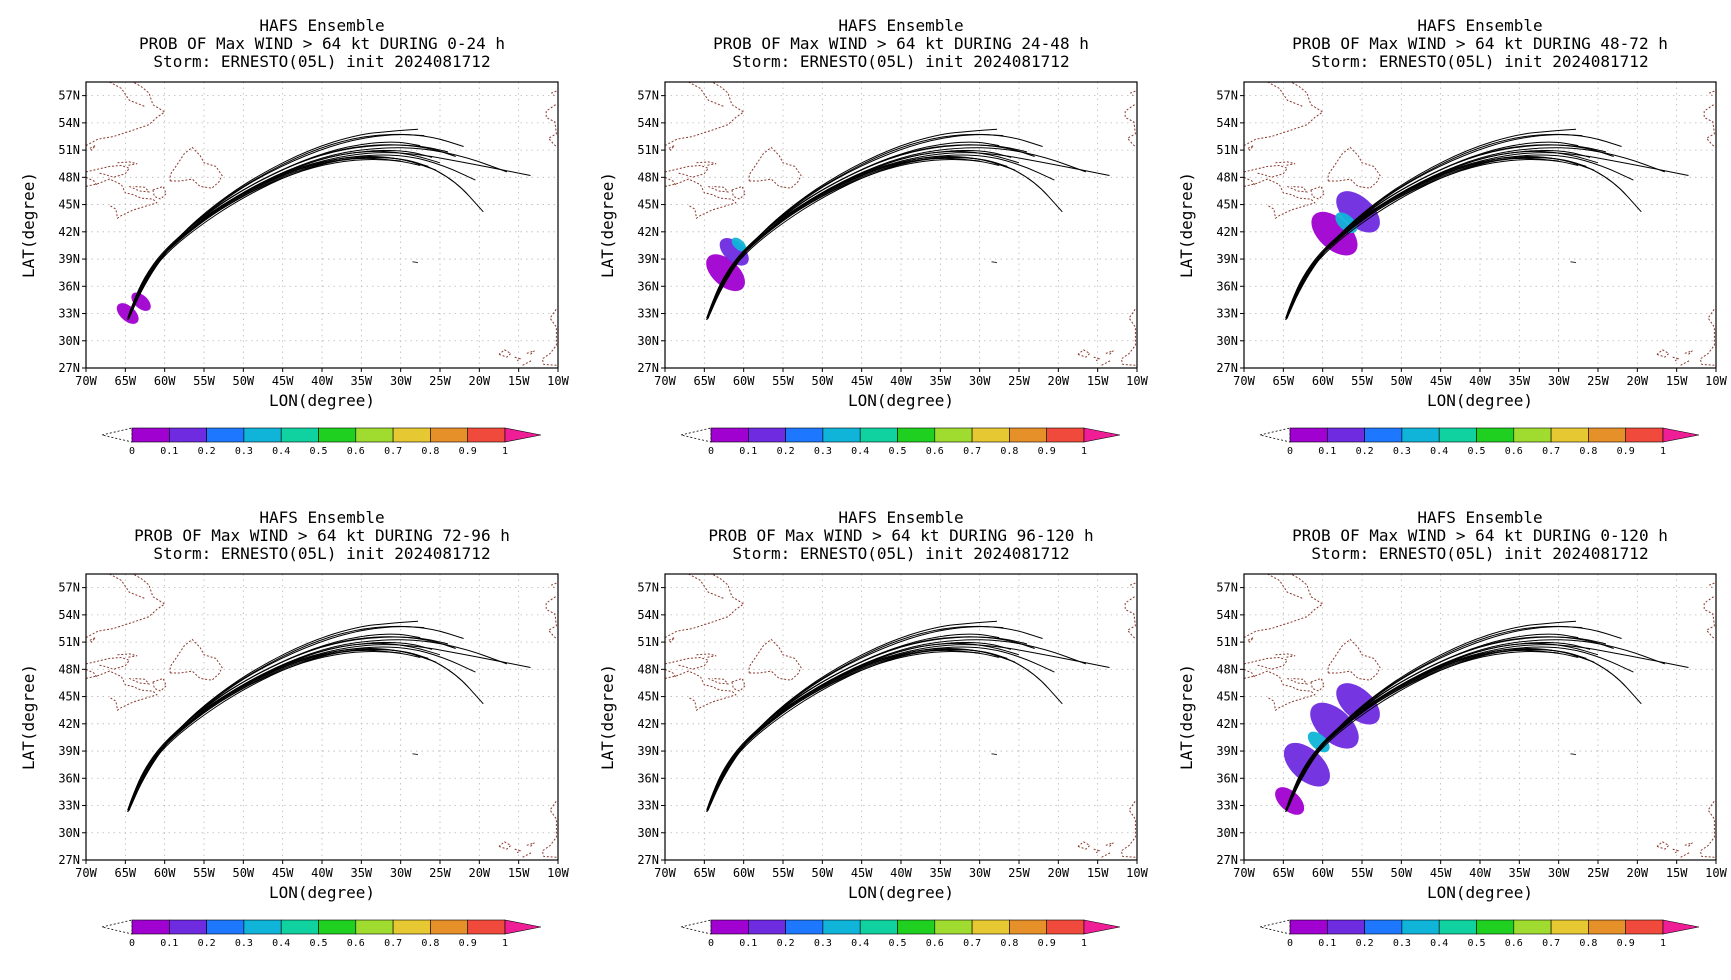 The width and height of the screenshot is (1731, 980). Describe the element at coordinates (900, 535) in the screenshot. I see `panel-title-period: PROB OF Max WIND > 64 kt DURING 96-120 h` at that location.